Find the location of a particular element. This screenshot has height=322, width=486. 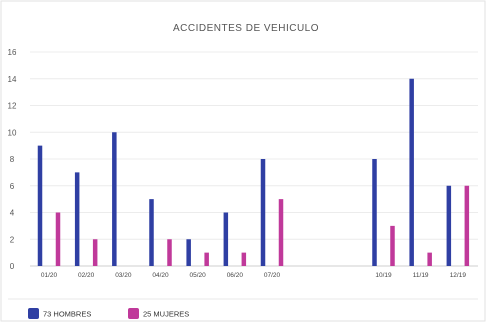

y-tick-label: 4 is located at coordinates (12, 213).